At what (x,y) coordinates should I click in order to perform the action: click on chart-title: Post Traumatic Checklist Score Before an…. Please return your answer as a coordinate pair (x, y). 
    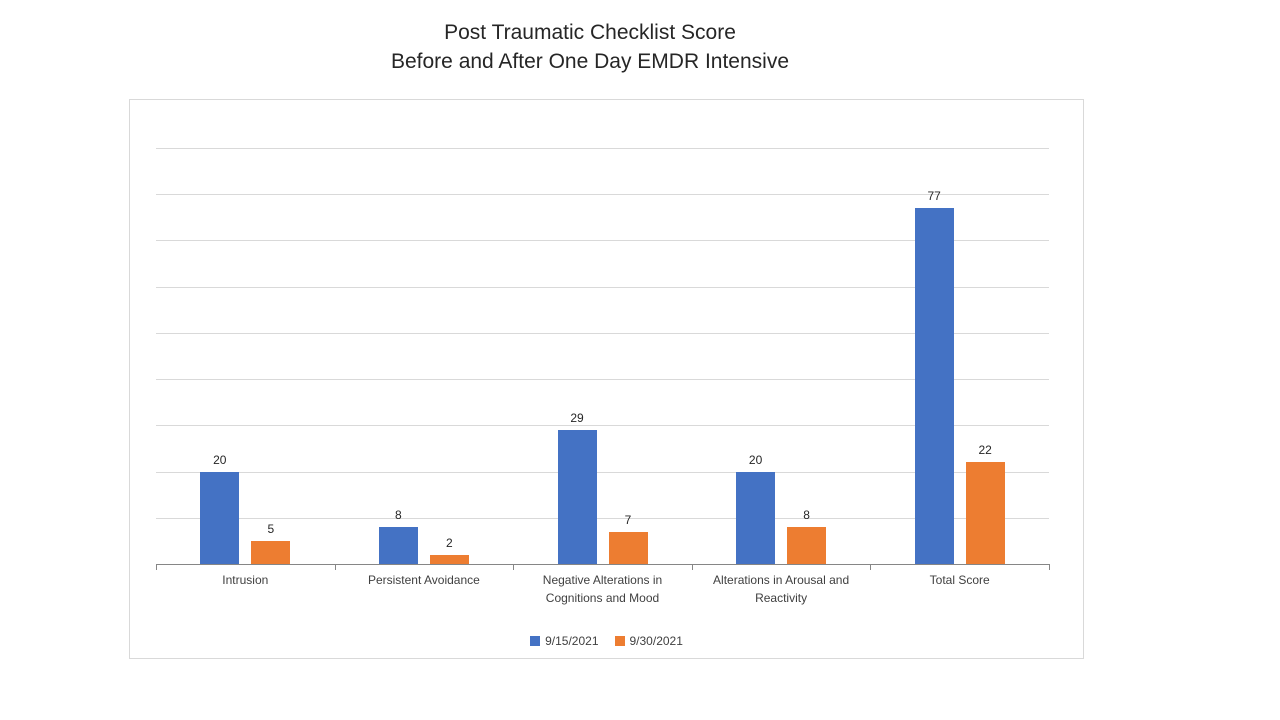
    Looking at the image, I should click on (590, 47).